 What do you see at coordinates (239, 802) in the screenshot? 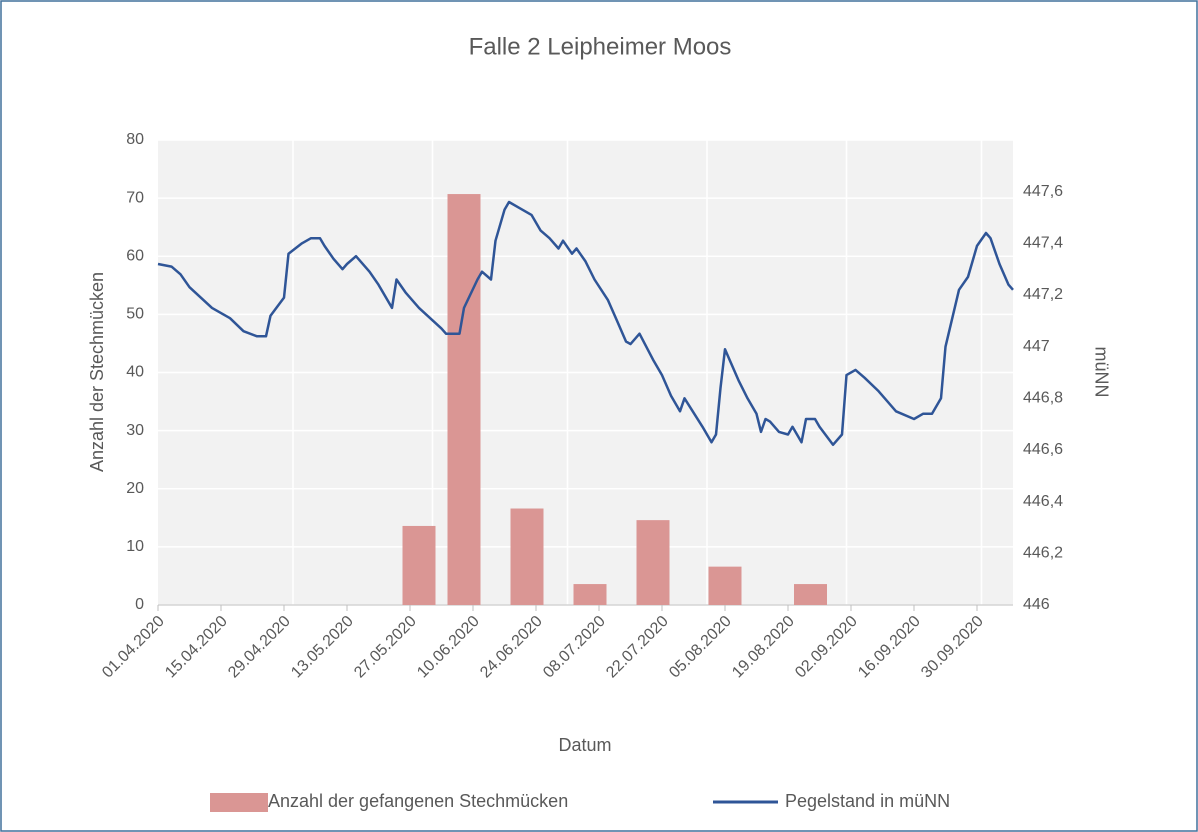
I see `legend-swatch` at bounding box center [239, 802].